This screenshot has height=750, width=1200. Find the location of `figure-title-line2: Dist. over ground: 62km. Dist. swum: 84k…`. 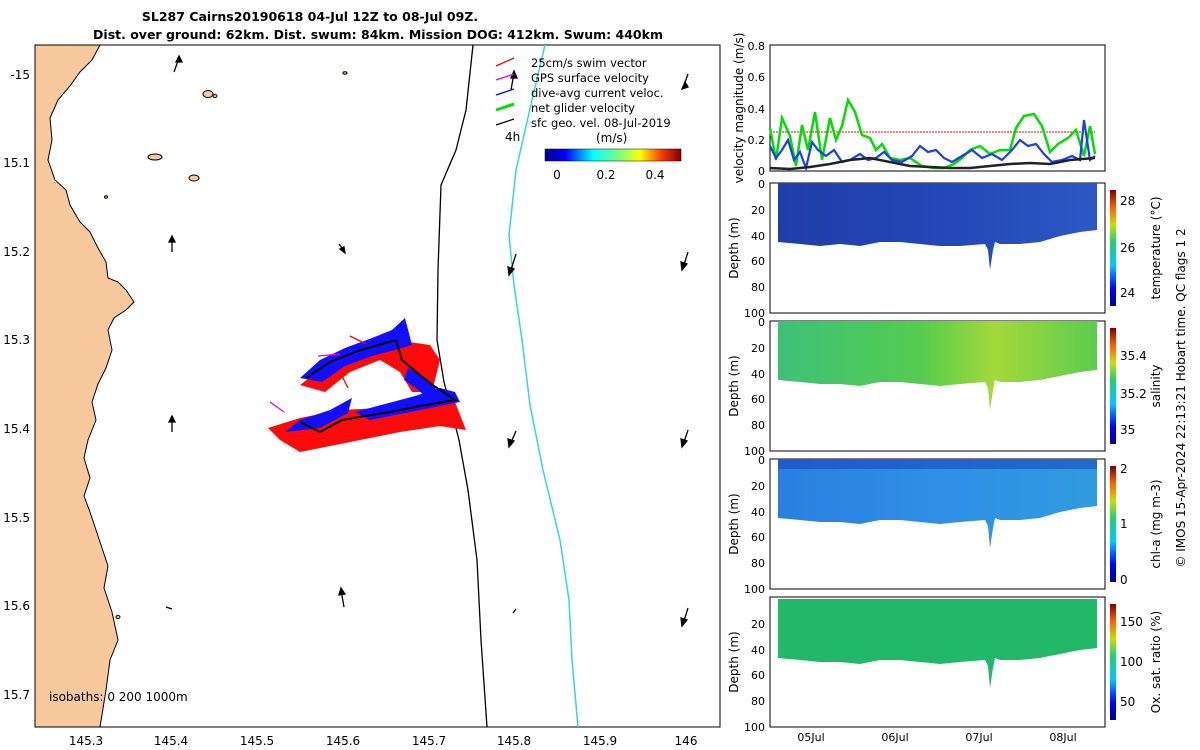

figure-title-line2: Dist. over ground: 62km. Dist. swum: 84k… is located at coordinates (378, 34).